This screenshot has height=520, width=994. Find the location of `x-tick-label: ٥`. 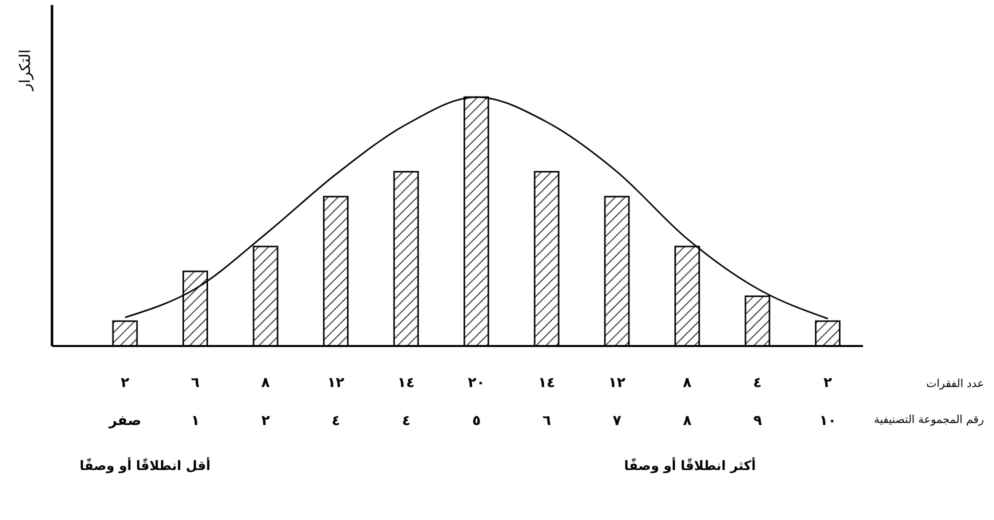

x-tick-label: ٥ is located at coordinates (476, 421).